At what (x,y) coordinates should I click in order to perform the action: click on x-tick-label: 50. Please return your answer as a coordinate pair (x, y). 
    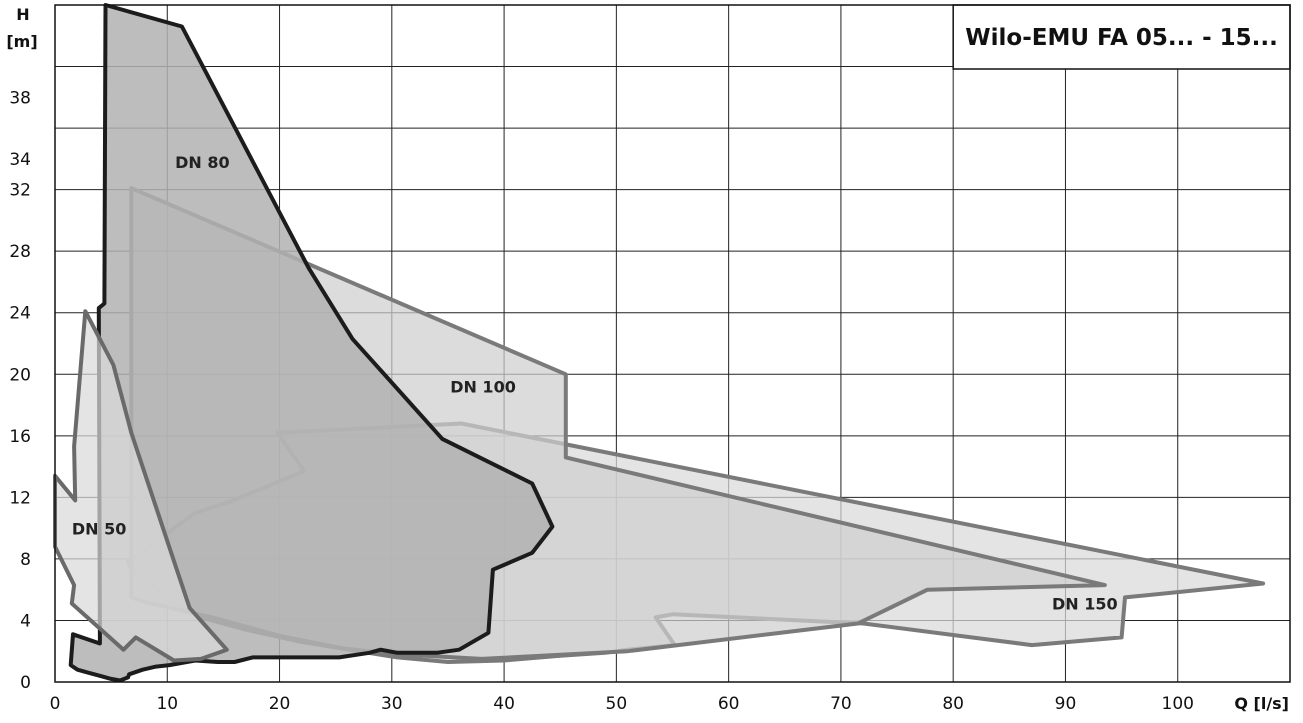
    Looking at the image, I should click on (617, 704).